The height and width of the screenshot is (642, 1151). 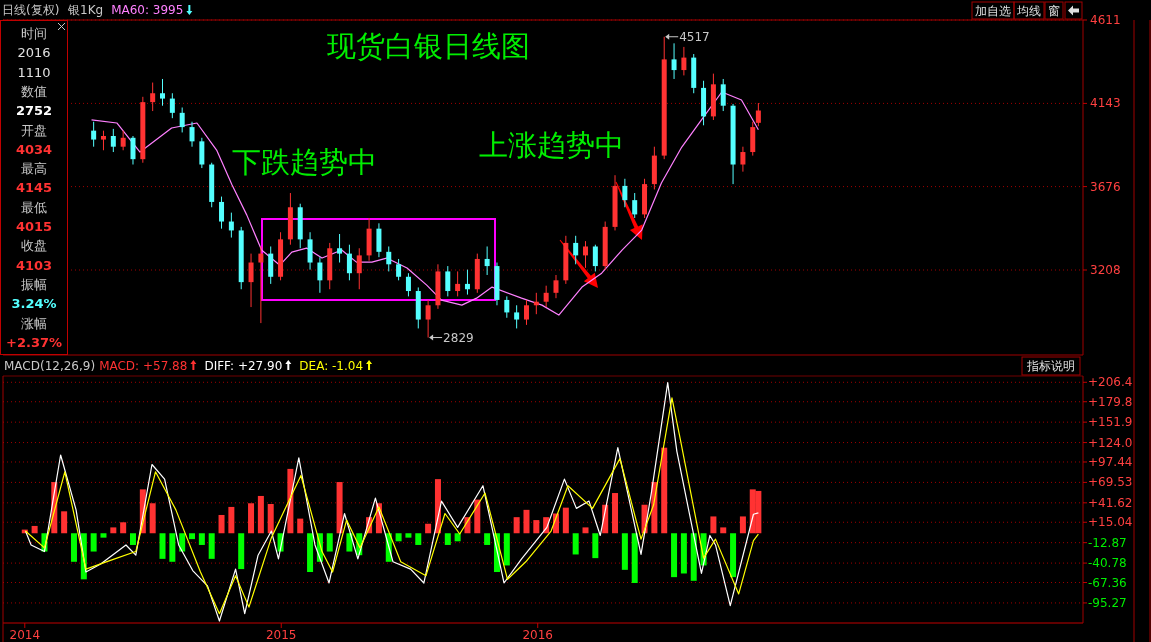 I want to click on y-tick-label: +15.04, so click(x=1110, y=522).